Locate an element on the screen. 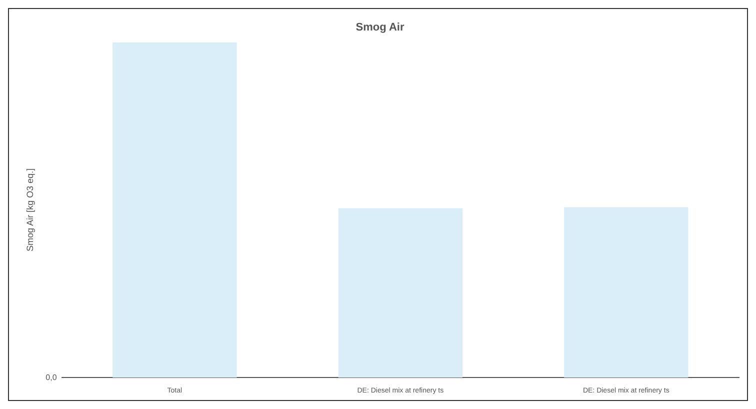 The height and width of the screenshot is (409, 756). y-axis-title: Smog Air [kg O3 eq.] is located at coordinates (29, 210).